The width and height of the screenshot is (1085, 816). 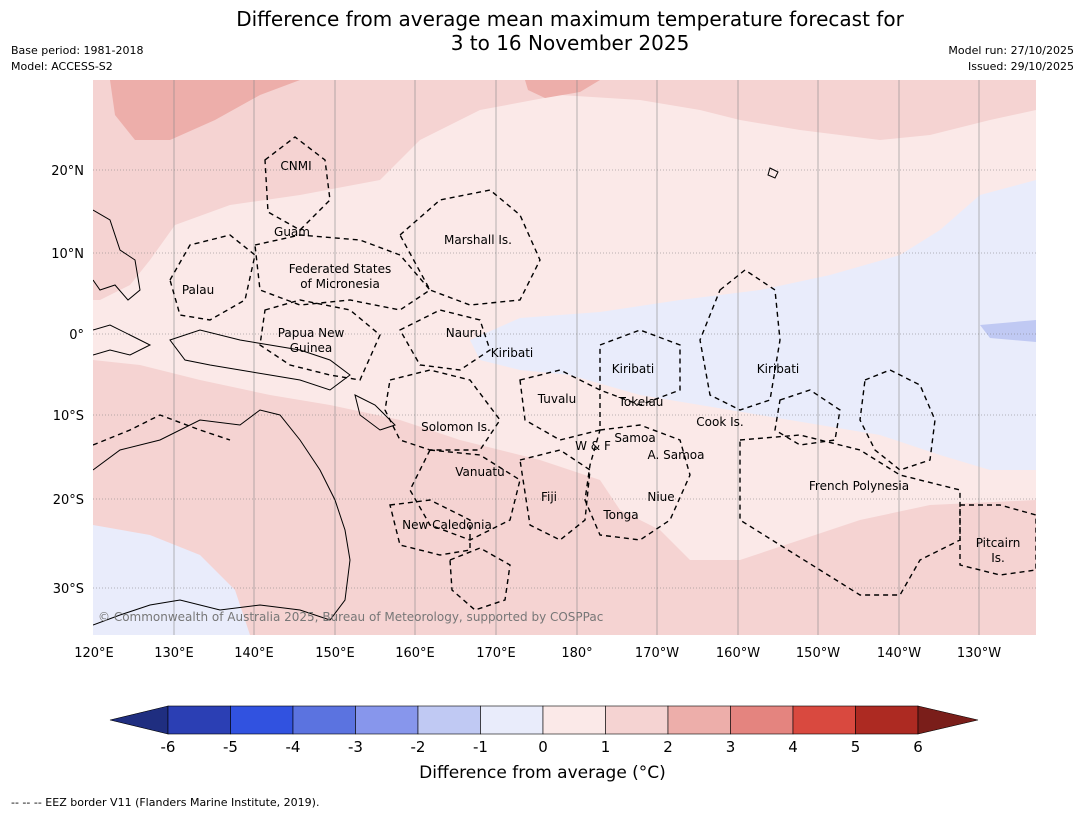 I want to click on region-label-tuvalu: Tuvalu, so click(x=557, y=399).